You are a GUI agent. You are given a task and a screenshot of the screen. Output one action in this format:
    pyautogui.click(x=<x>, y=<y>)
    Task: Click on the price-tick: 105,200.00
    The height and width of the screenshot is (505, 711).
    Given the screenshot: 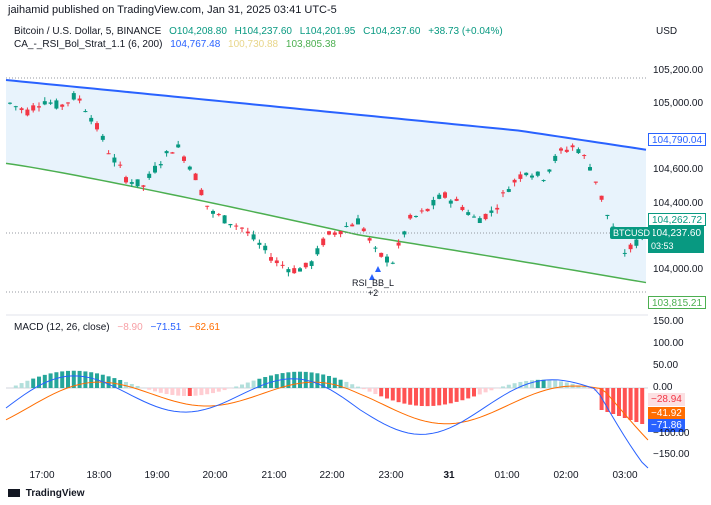 What is the action you would take?
    pyautogui.click(x=678, y=70)
    